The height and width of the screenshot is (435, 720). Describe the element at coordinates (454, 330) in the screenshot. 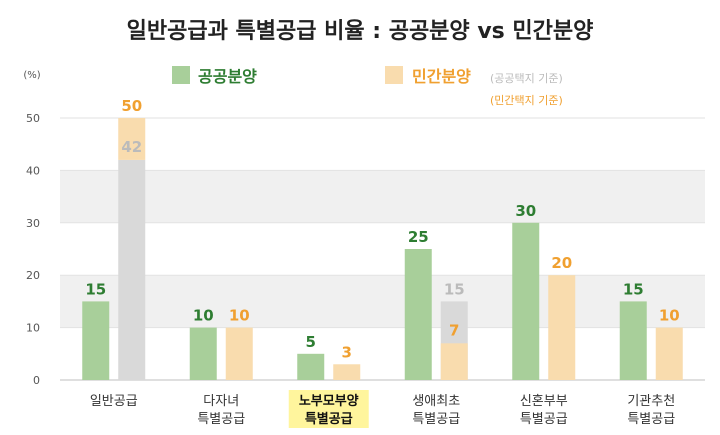

I see `value-label-private: 7` at that location.